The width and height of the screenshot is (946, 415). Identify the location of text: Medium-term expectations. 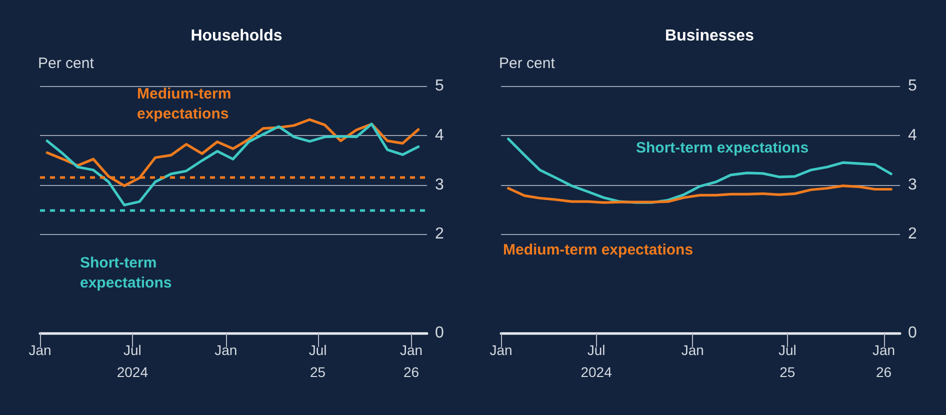
(598, 250).